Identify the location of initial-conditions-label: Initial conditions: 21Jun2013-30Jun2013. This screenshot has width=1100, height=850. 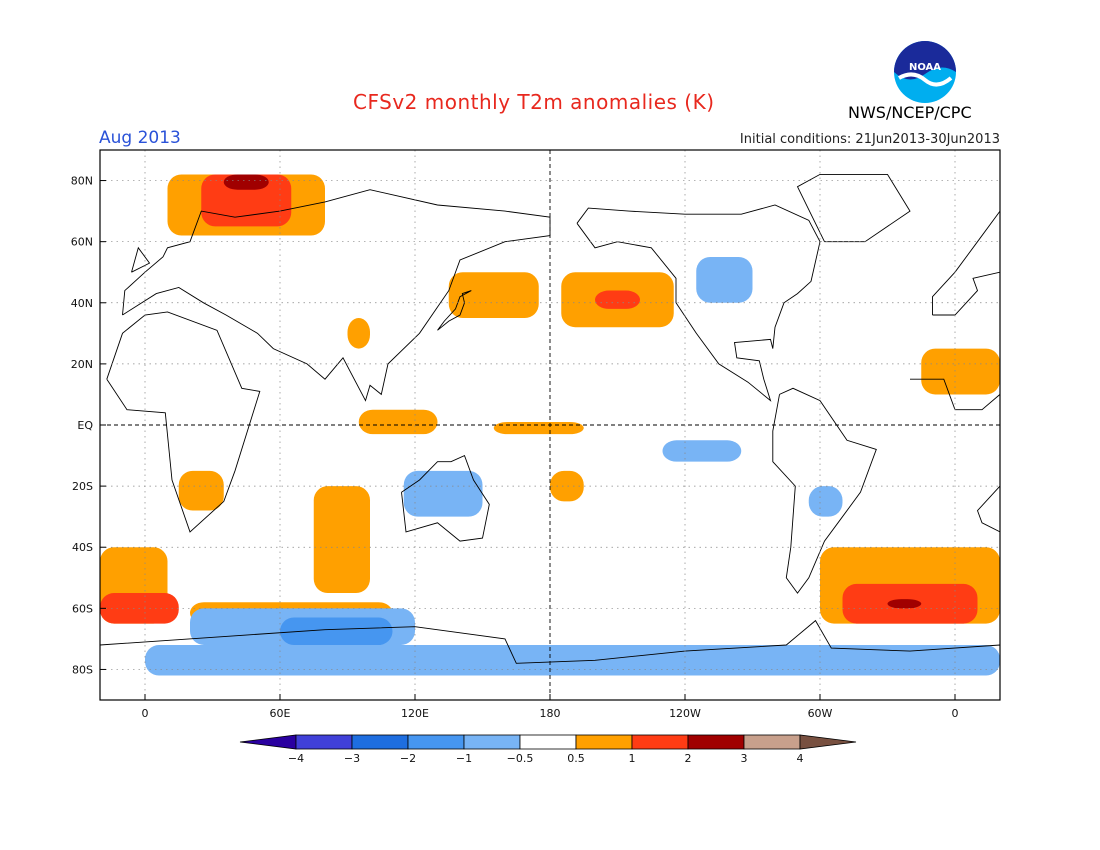
(869, 139).